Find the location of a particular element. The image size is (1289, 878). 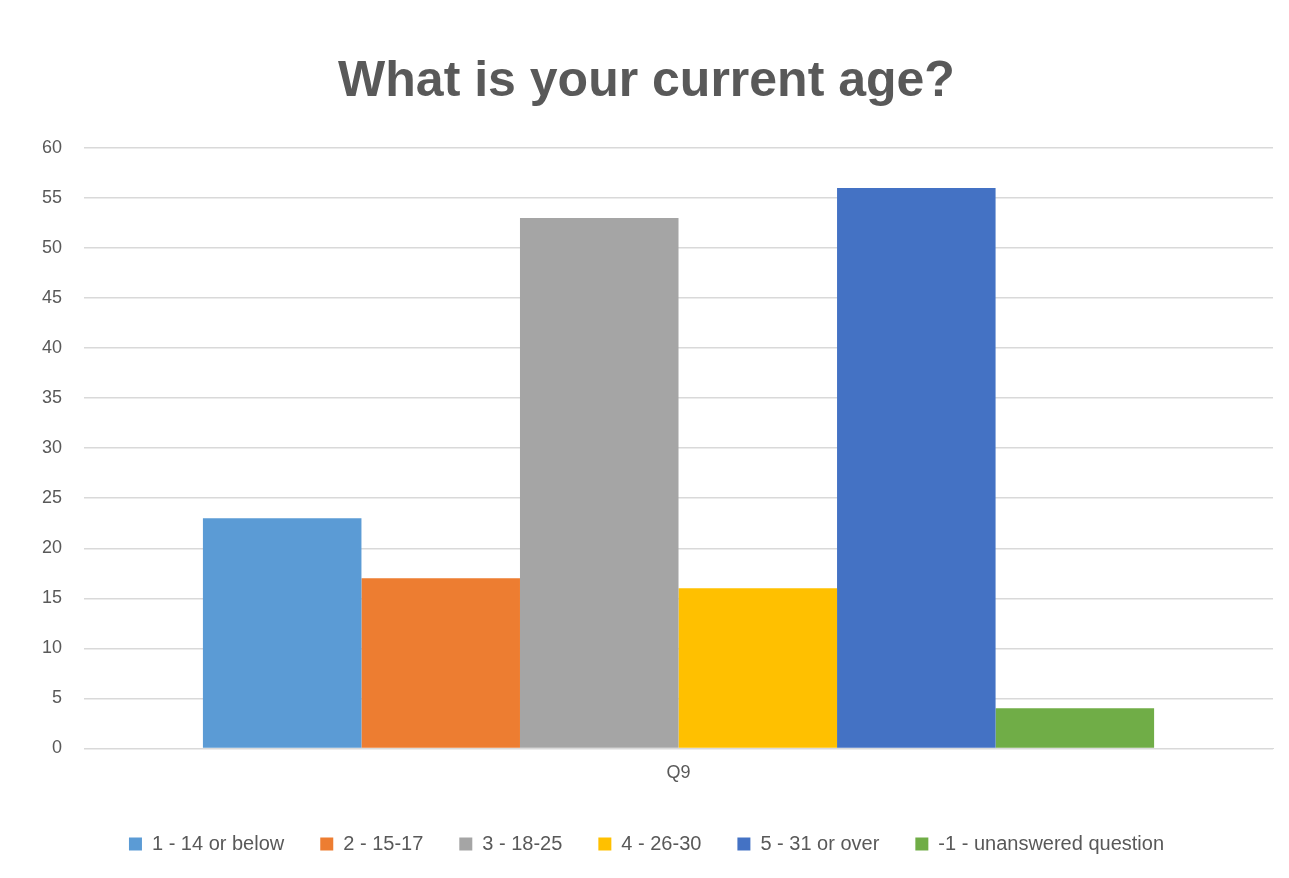

y-tick-label: 20 is located at coordinates (52, 547).